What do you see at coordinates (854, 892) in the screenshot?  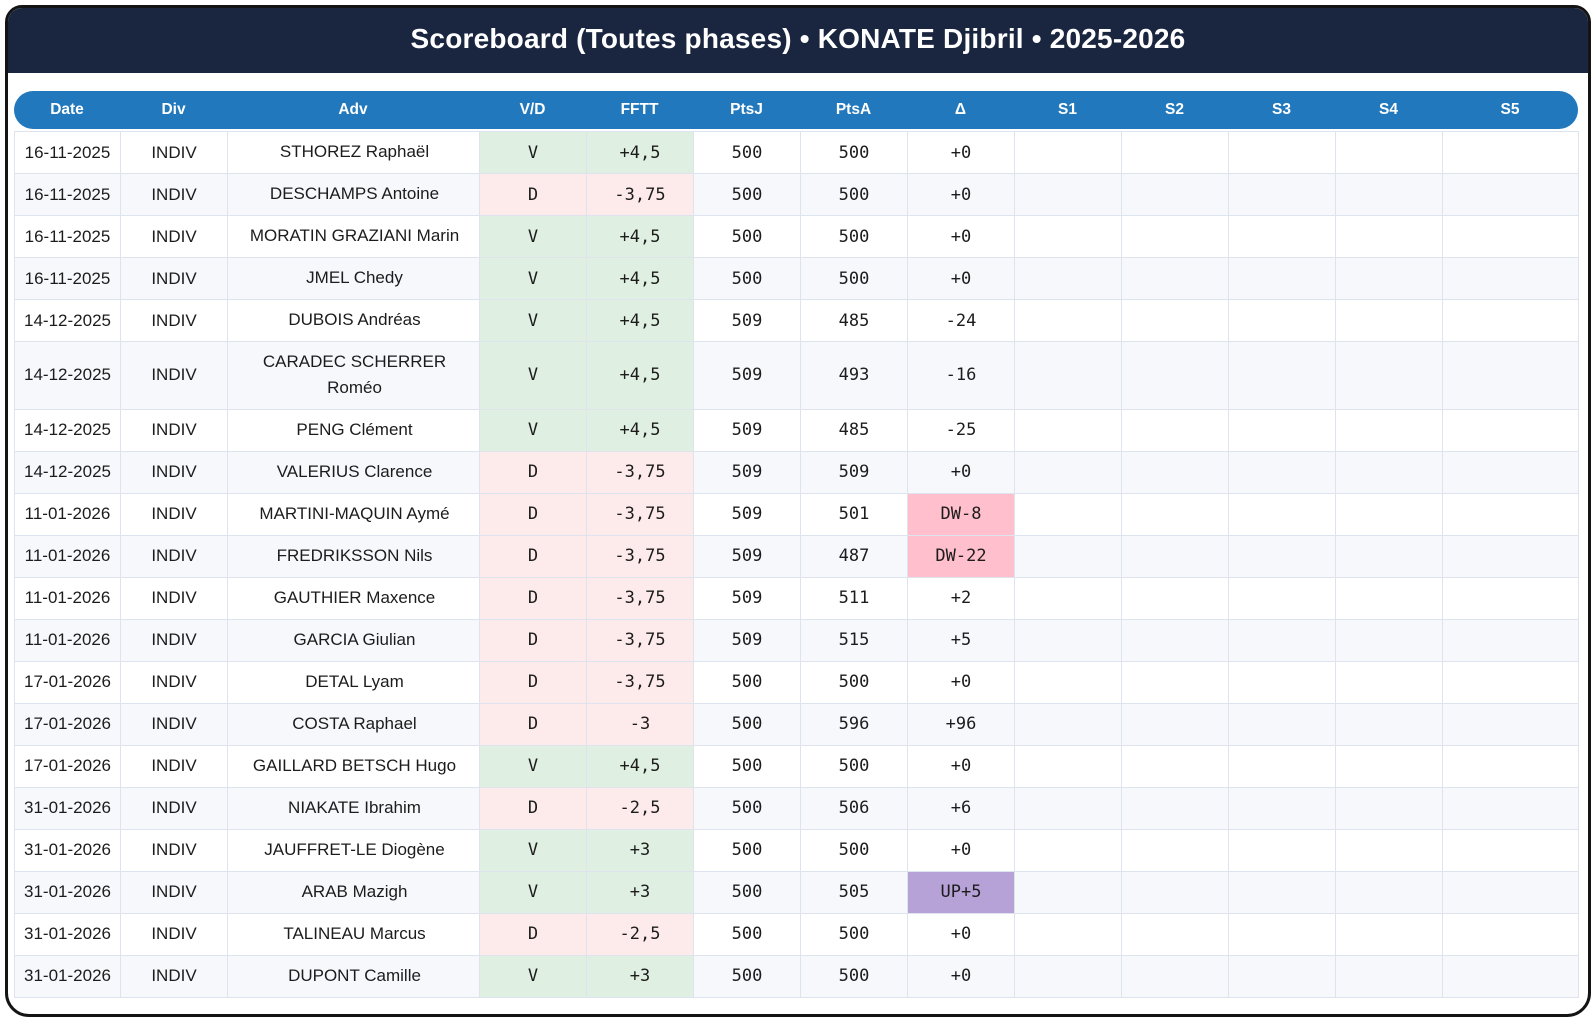 I see `cell-ptsa: 505` at bounding box center [854, 892].